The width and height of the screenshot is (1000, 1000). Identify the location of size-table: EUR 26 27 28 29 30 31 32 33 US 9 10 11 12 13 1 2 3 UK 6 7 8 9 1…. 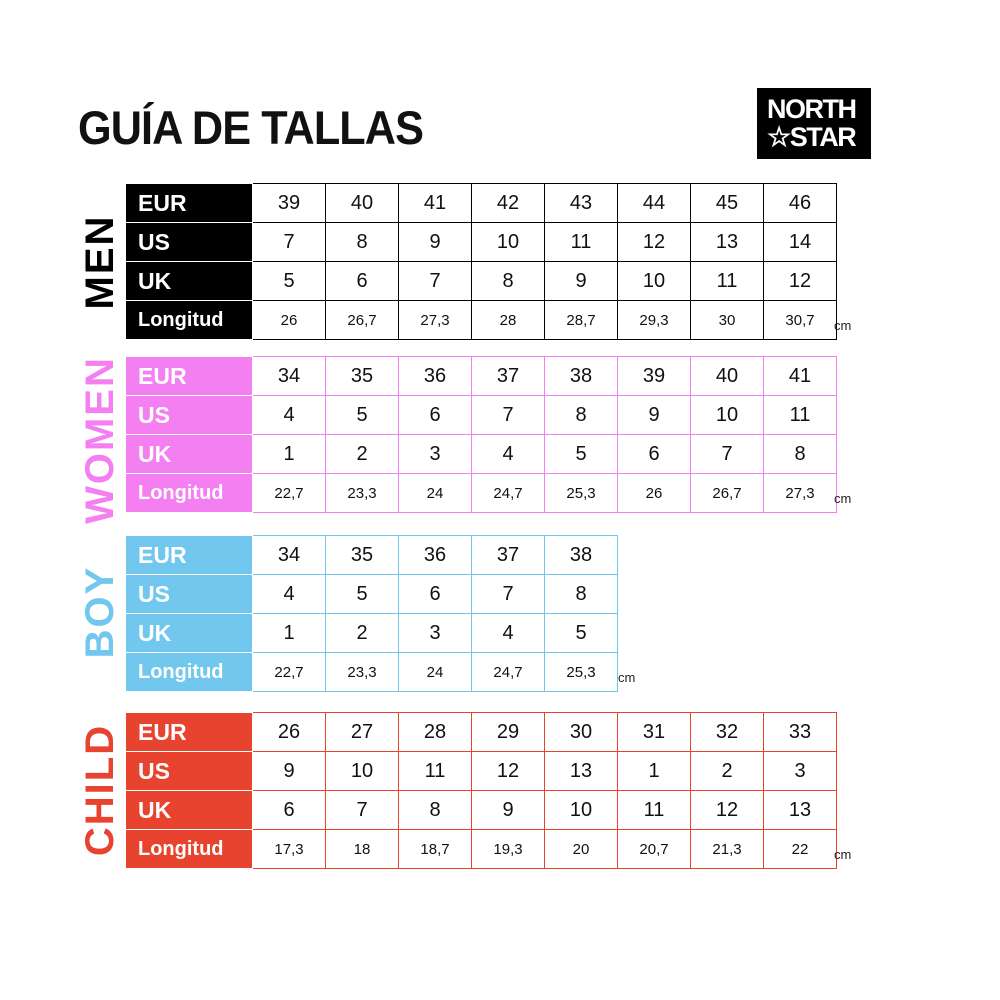
(481, 790).